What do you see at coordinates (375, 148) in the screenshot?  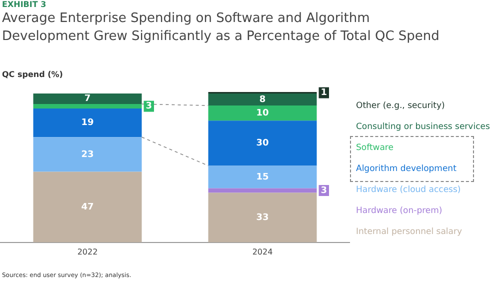 I see `text: Software` at bounding box center [375, 148].